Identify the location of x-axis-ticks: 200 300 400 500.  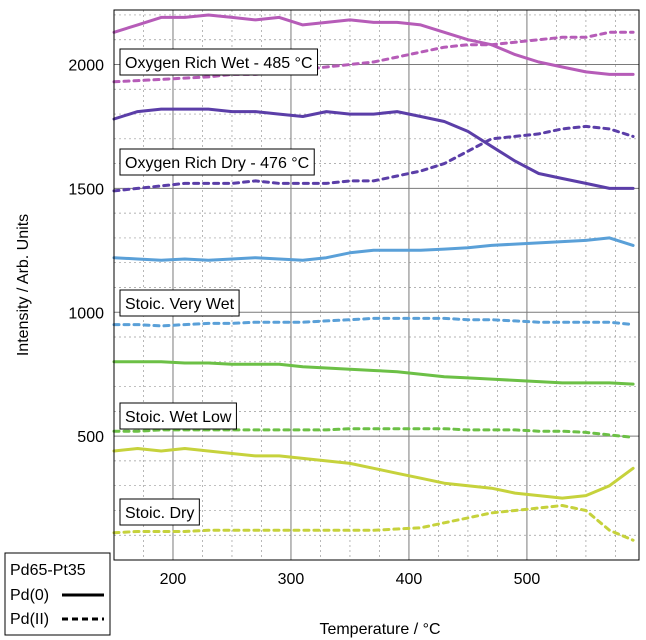
(350, 579).